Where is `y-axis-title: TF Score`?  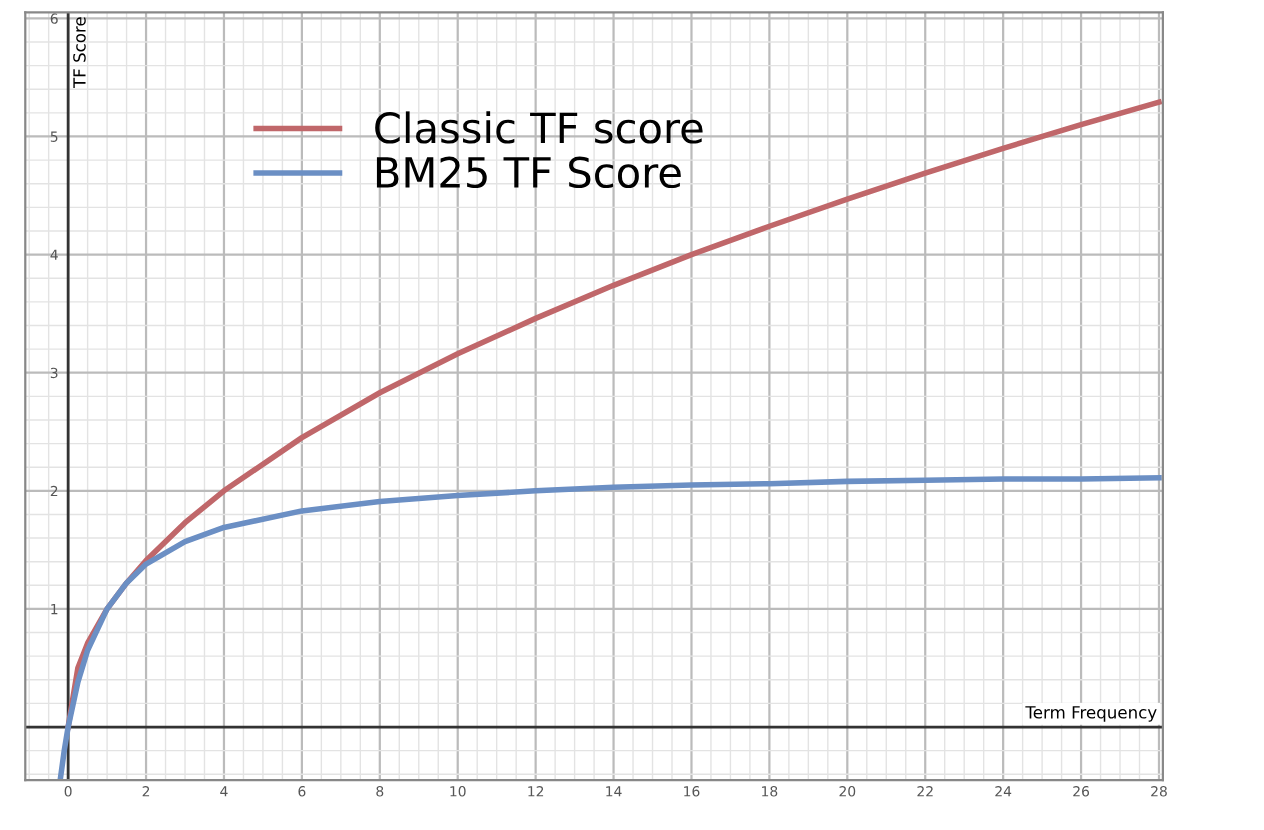
y-axis-title: TF Score is located at coordinates (79, 53).